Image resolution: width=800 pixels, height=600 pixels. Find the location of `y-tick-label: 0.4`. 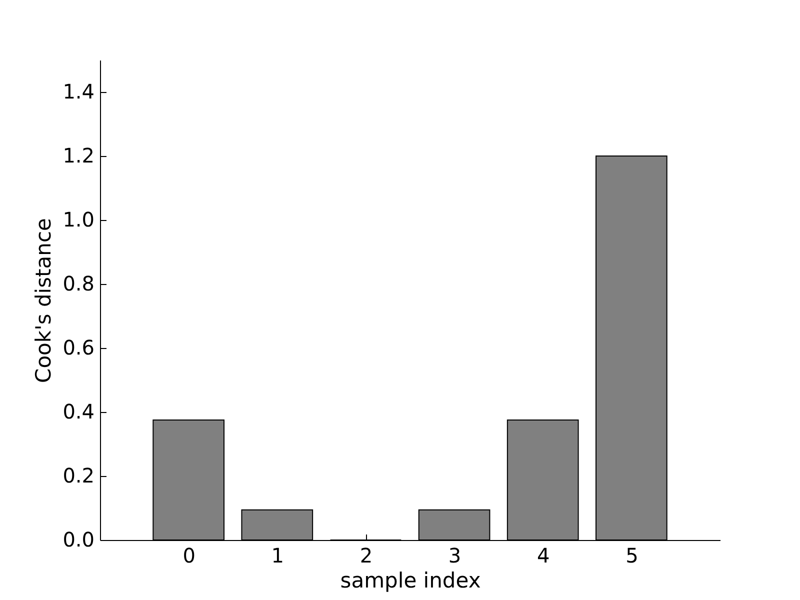

y-tick-label: 0.4 is located at coordinates (78, 412).